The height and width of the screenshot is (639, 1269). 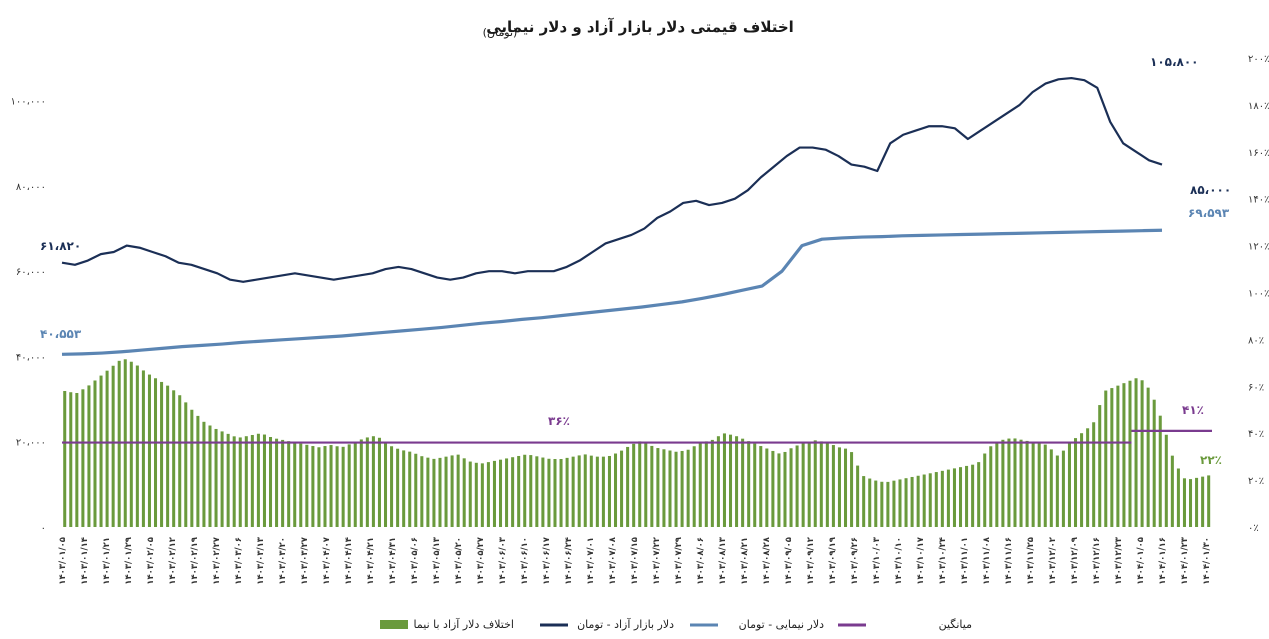 I want to click on x-tick: ۱۴۰۳/۰۴/۰۷, so click(x=327, y=560).